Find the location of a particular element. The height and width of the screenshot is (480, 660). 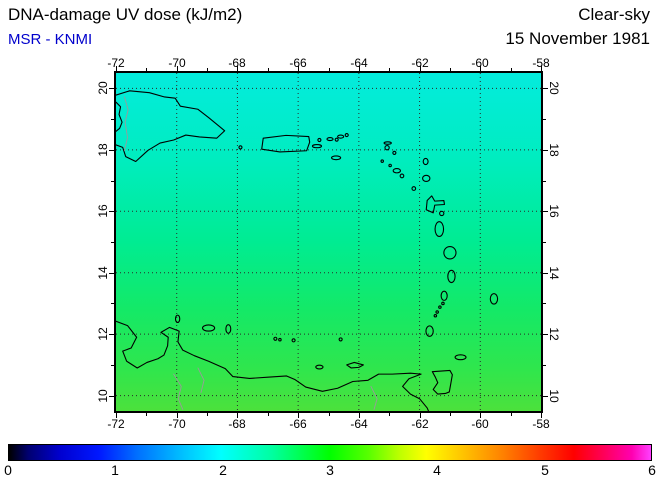

colorbar-tick-label: 6 is located at coordinates (652, 470).